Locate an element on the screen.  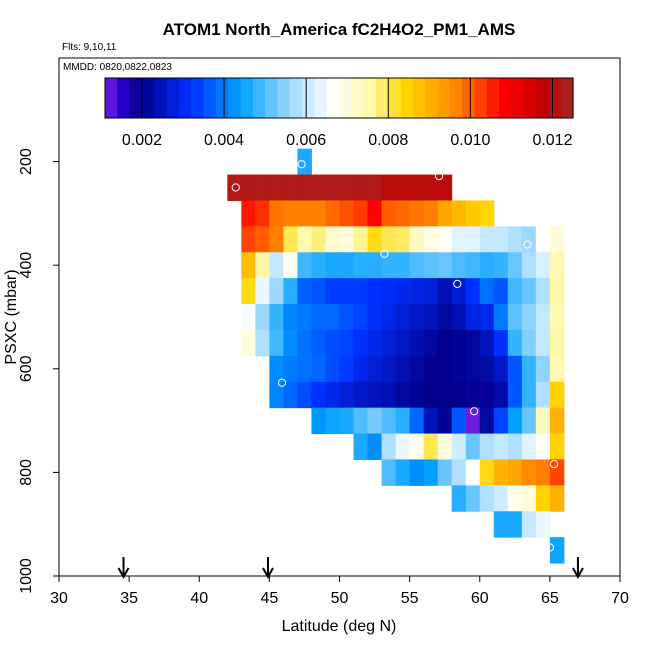
y-tick-label: 400 is located at coordinates (26, 265).